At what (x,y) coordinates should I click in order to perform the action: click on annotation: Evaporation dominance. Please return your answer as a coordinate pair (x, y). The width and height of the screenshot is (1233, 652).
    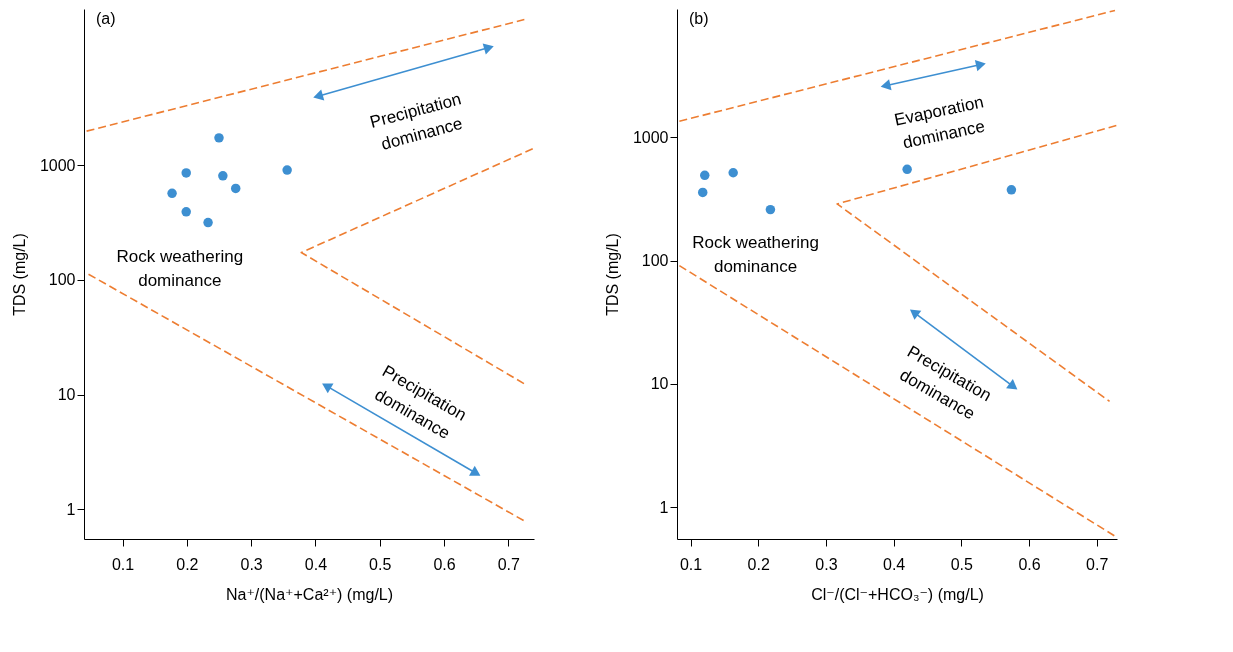
    Looking at the image, I should click on (939, 122).